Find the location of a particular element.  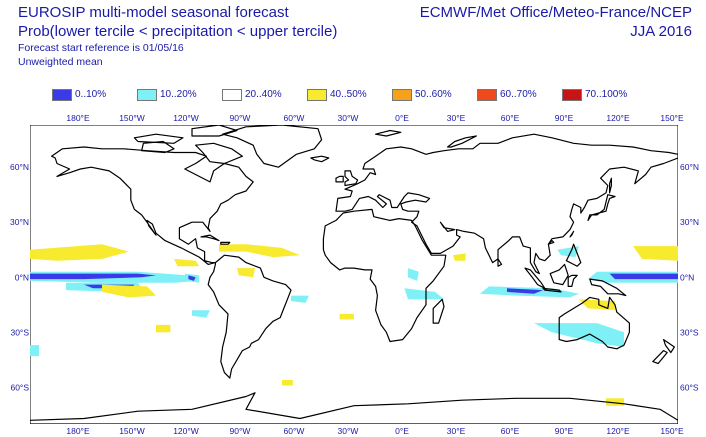

lat-tick-right: 30°N is located at coordinates (689, 222).